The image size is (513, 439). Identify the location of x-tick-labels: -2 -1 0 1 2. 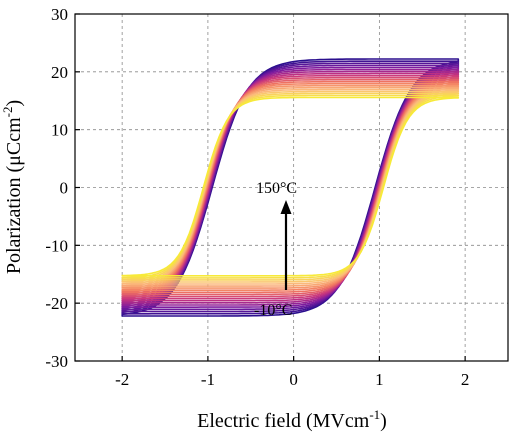
(292, 379).